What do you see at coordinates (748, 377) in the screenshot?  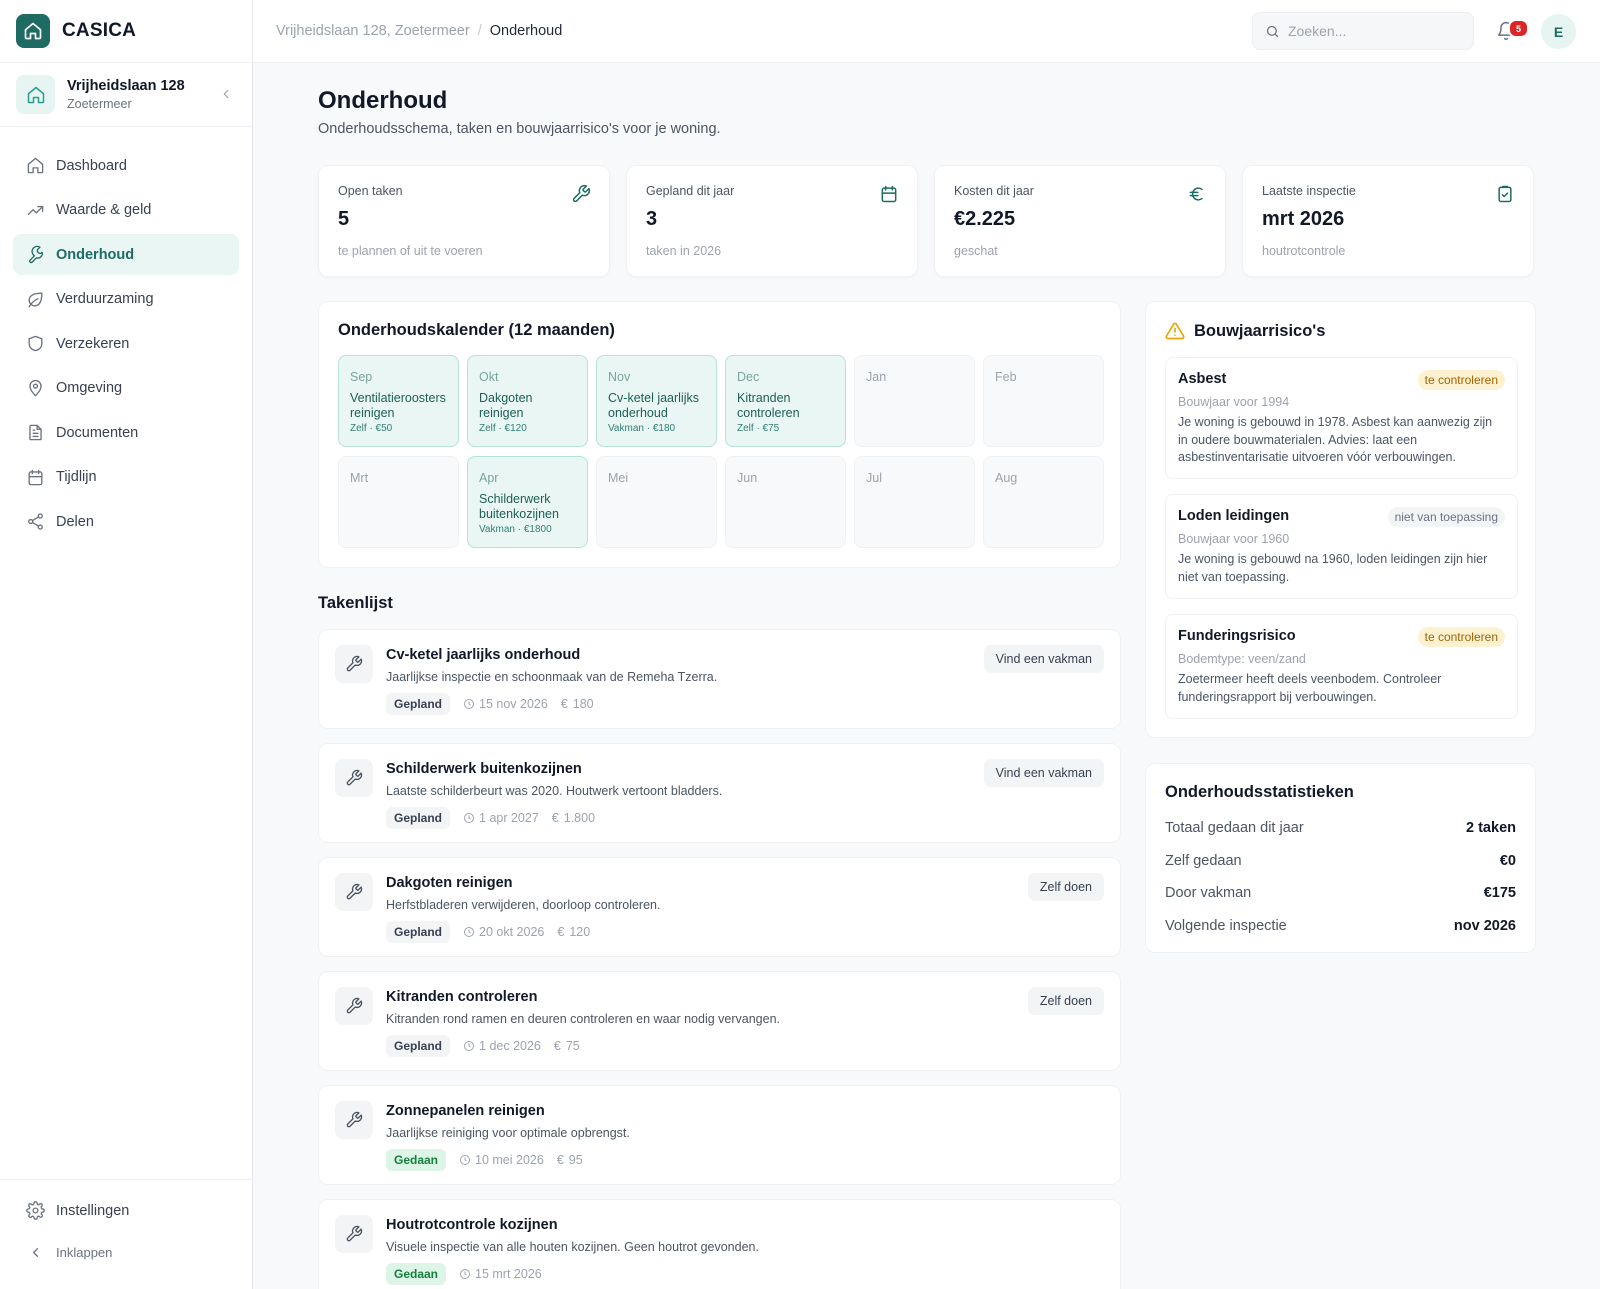 I see `month-name: Dec` at bounding box center [748, 377].